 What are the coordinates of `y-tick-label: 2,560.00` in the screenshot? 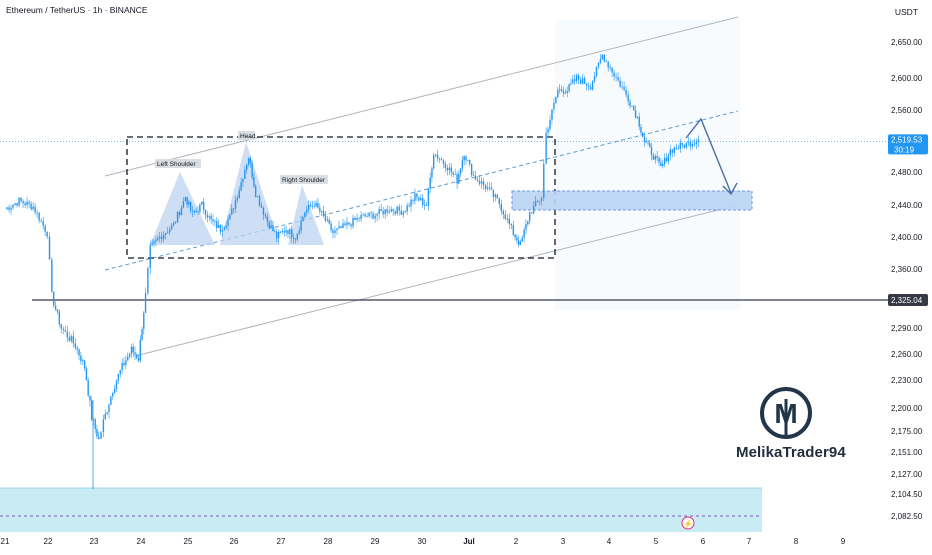 It's located at (907, 110).